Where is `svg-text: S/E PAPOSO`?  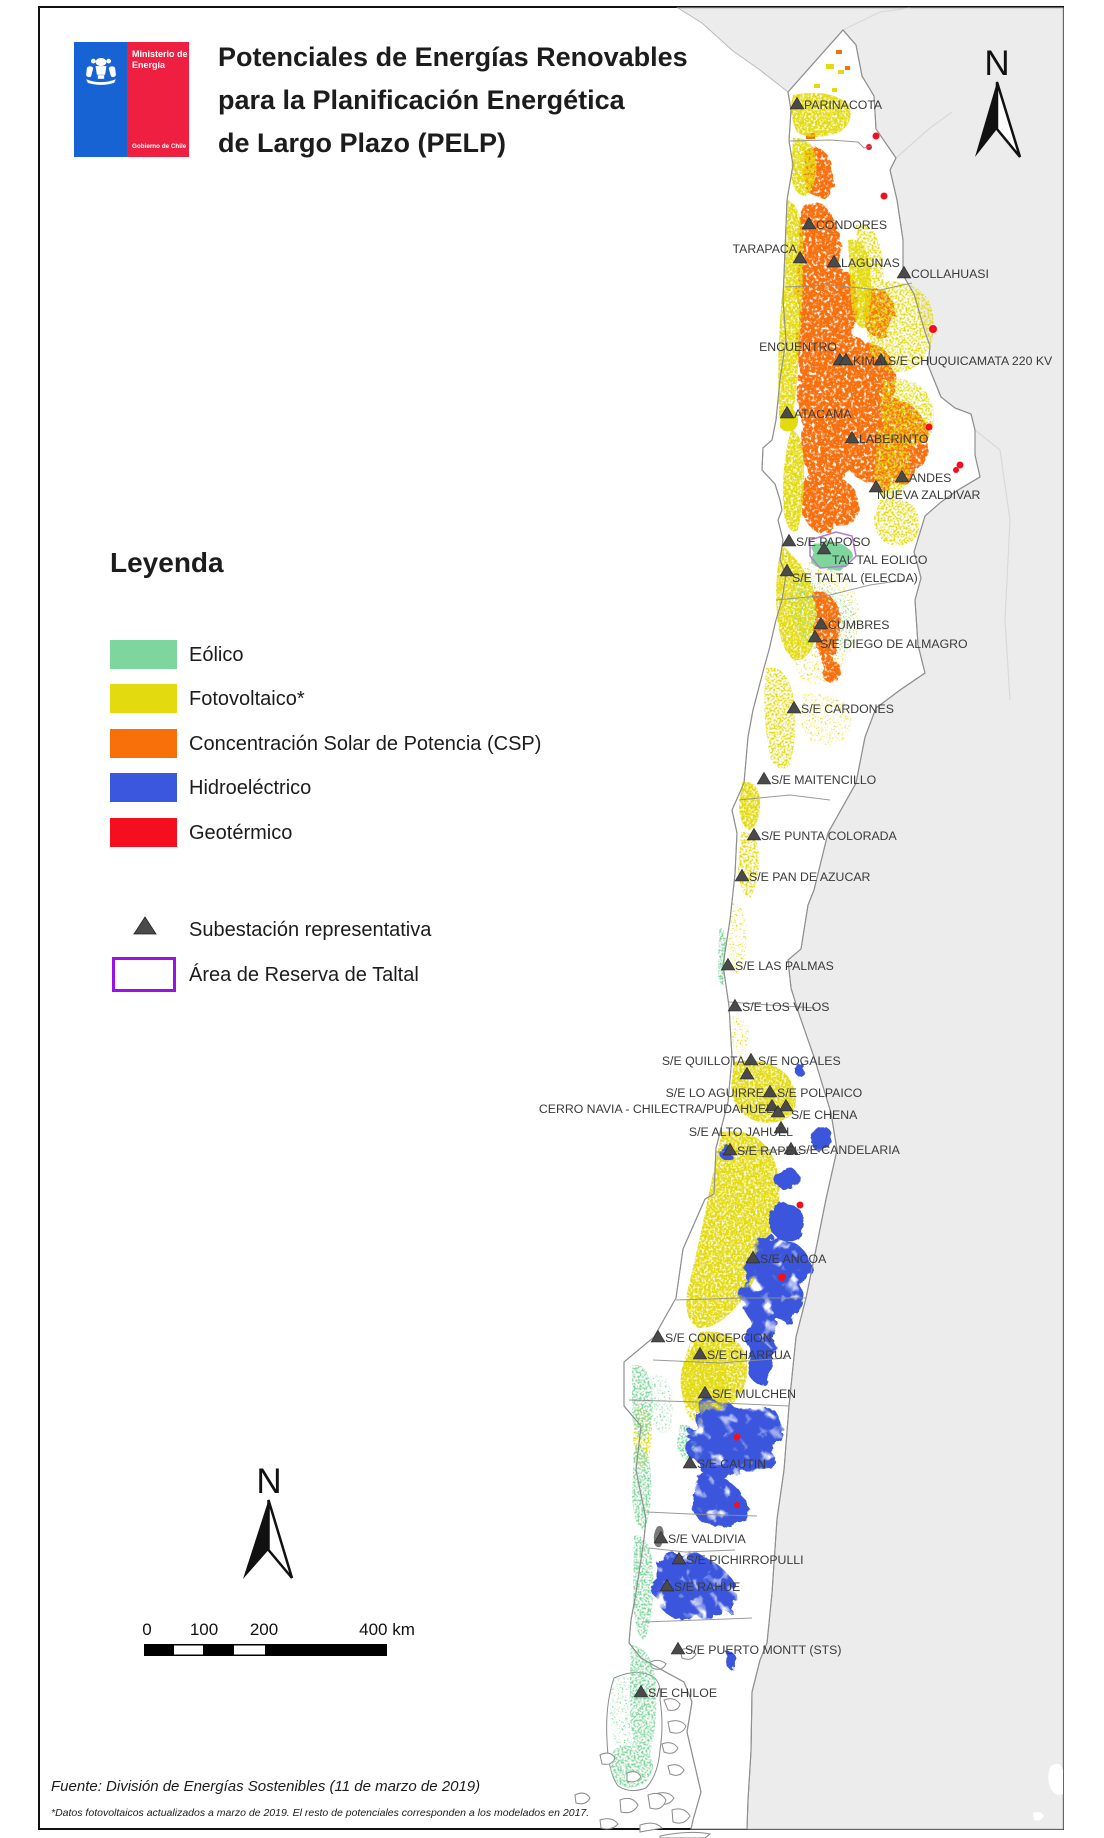
svg-text: S/E PAPOSO is located at coordinates (833, 542).